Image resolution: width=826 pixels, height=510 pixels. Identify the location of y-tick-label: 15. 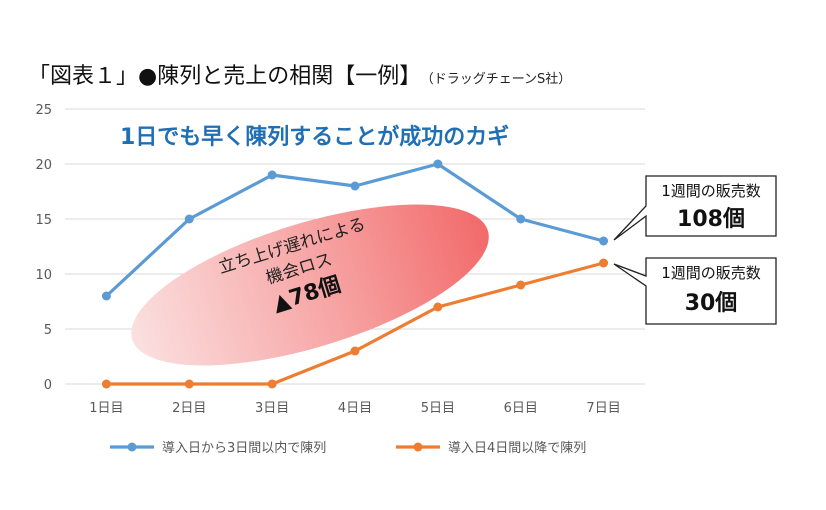
(43, 220).